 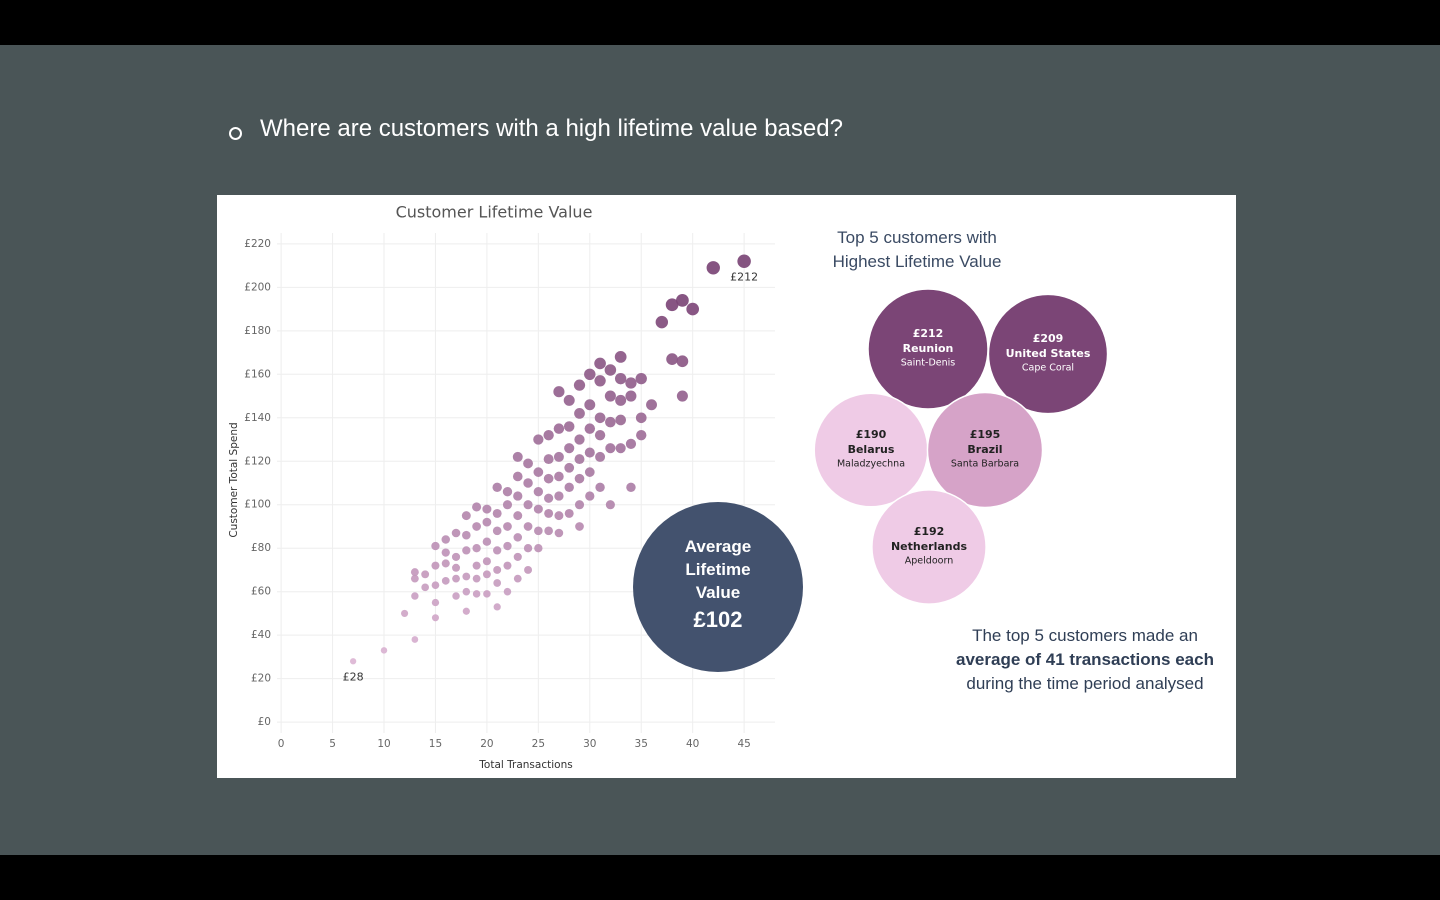 I want to click on y-tick-label: £80, so click(x=261, y=548).